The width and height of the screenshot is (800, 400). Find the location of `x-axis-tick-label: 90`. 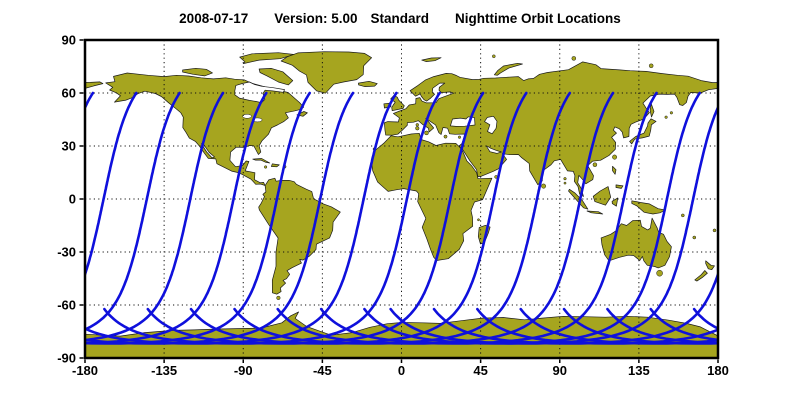

x-axis-tick-label: 90 is located at coordinates (560, 370).